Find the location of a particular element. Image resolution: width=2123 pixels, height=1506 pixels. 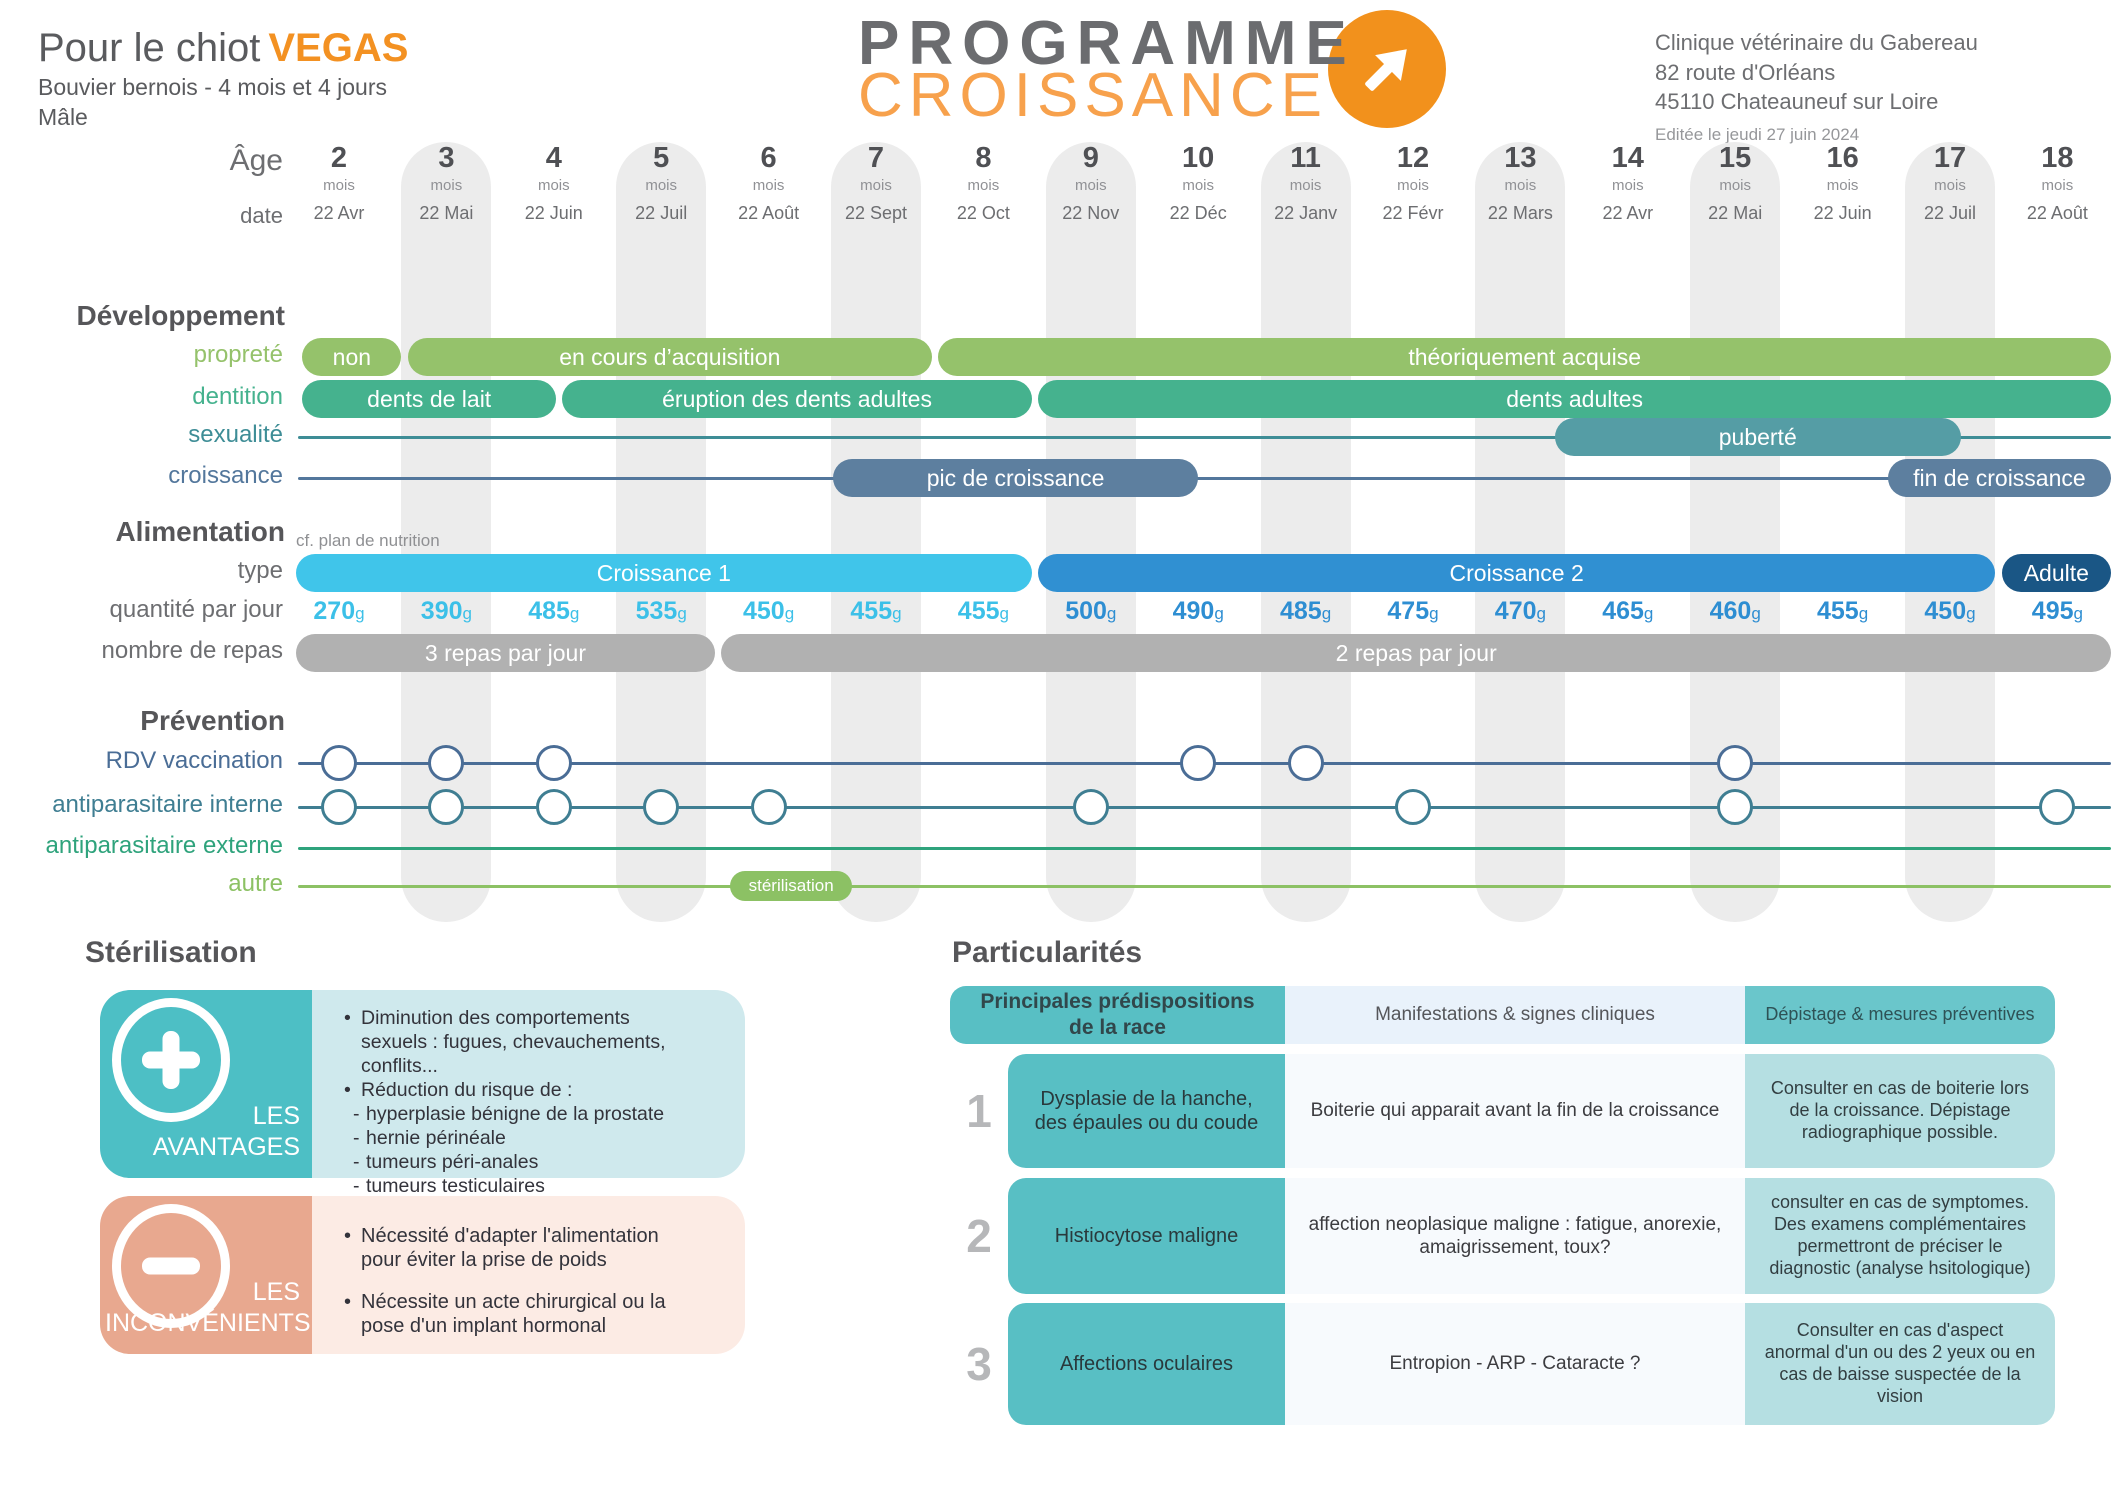

advantage-item-text: tumeurs testiculaires is located at coordinates (455, 1186).